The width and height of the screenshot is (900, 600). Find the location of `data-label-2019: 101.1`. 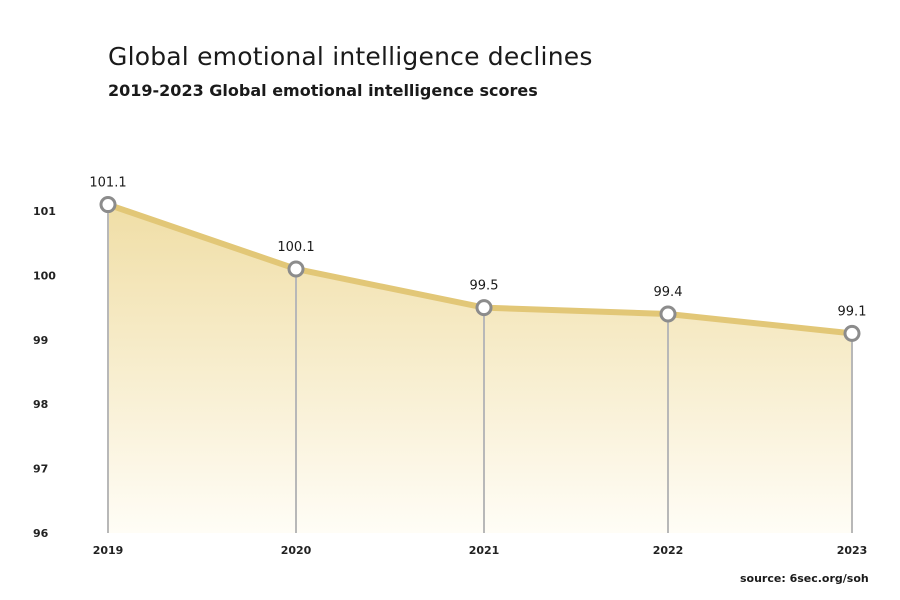

data-label-2019: 101.1 is located at coordinates (107, 183).